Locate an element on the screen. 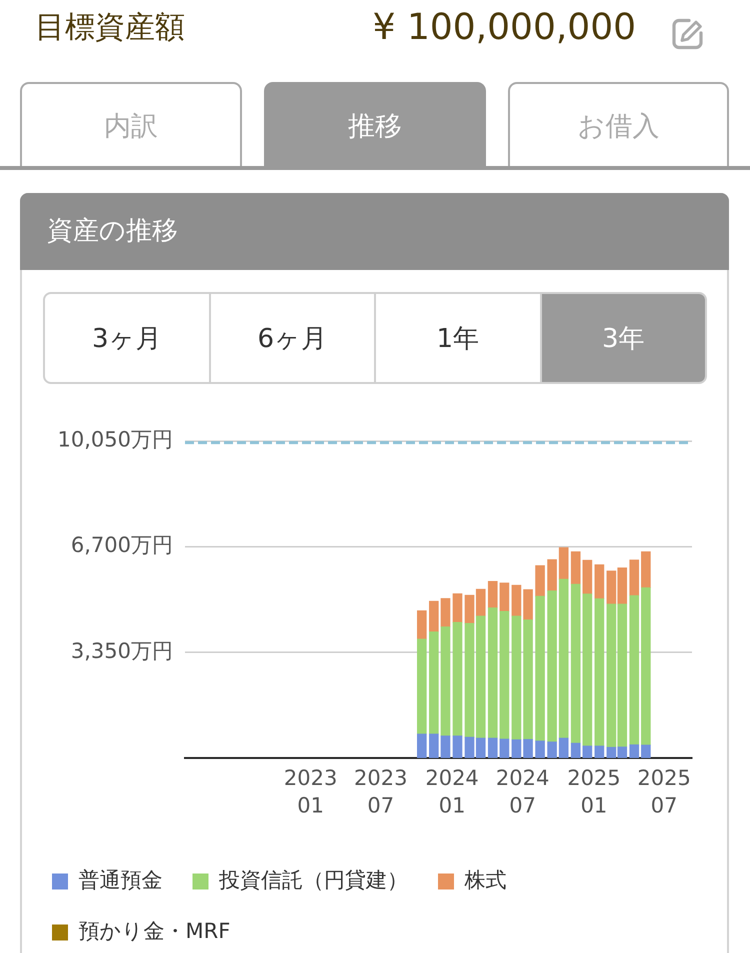  x-tick-label: 2023 01 is located at coordinates (311, 792).